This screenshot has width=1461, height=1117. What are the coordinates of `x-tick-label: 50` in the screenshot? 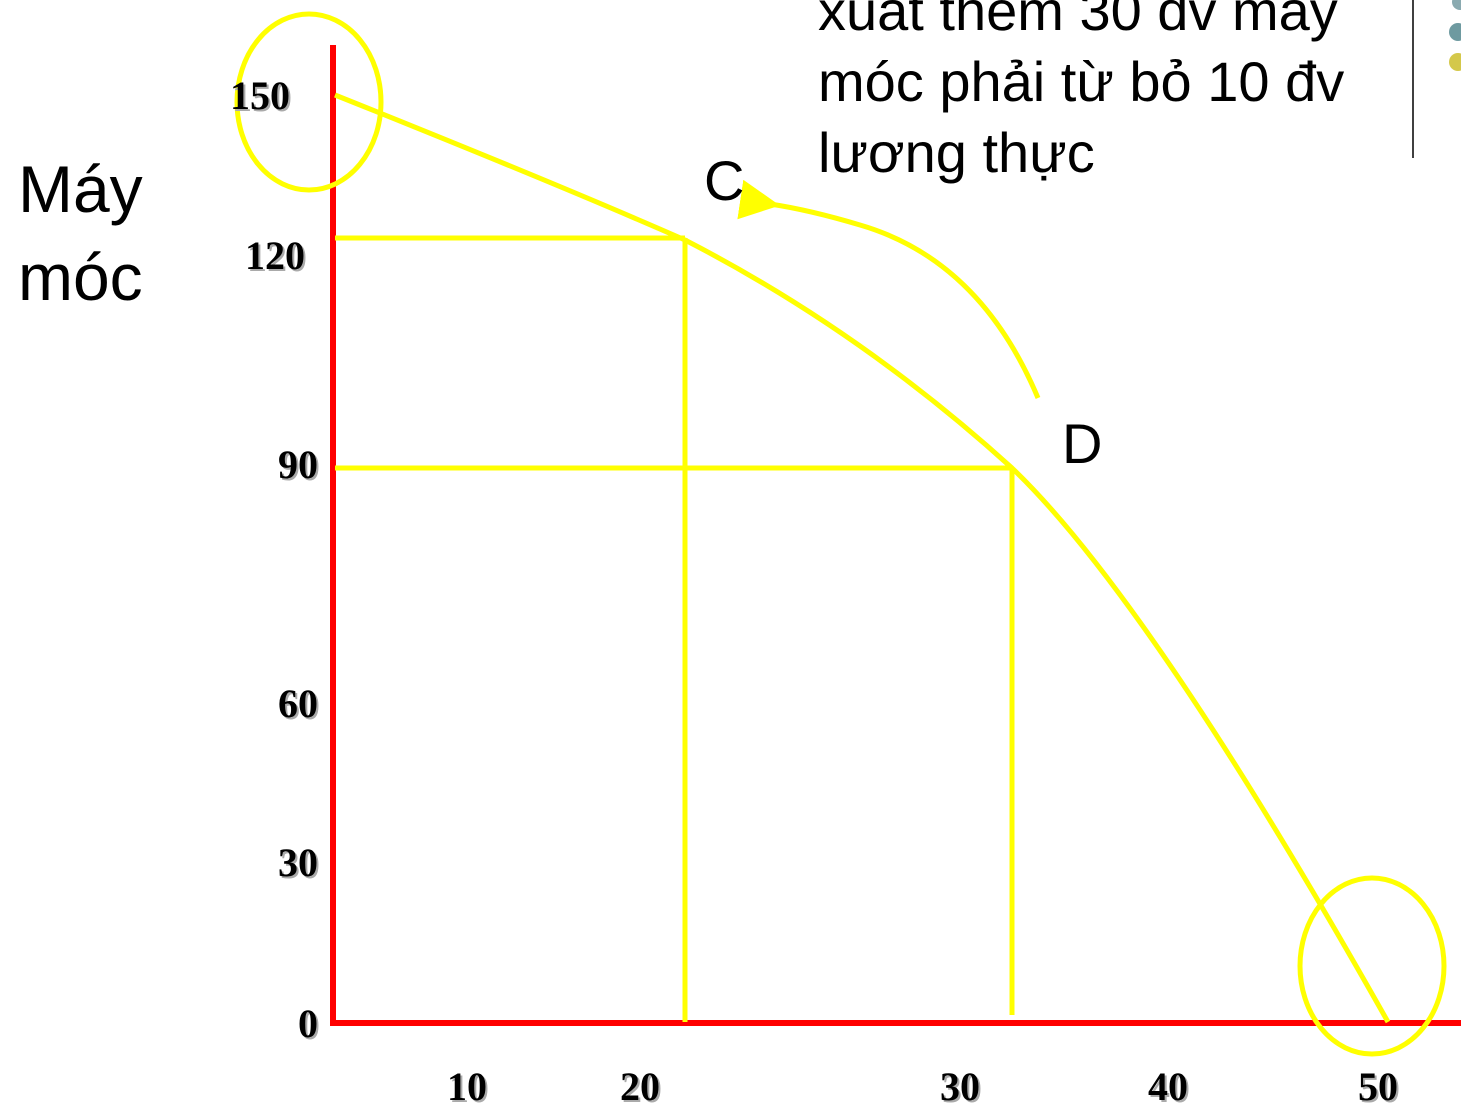 It's located at (1378, 1086).